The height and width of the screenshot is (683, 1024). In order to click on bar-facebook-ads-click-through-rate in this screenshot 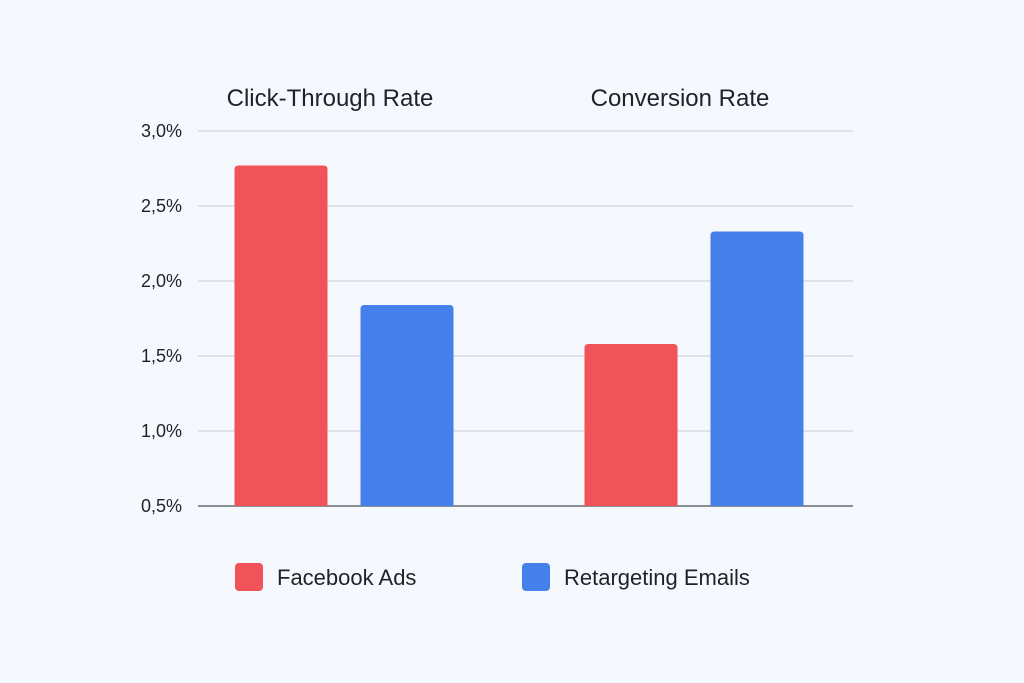, I will do `click(281, 335)`.